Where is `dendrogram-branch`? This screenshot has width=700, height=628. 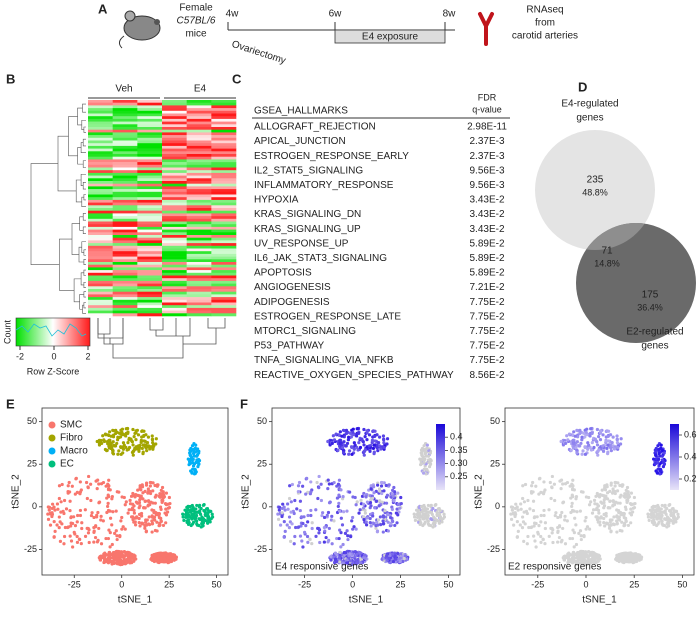 dendrogram-branch is located at coordinates (82, 279).